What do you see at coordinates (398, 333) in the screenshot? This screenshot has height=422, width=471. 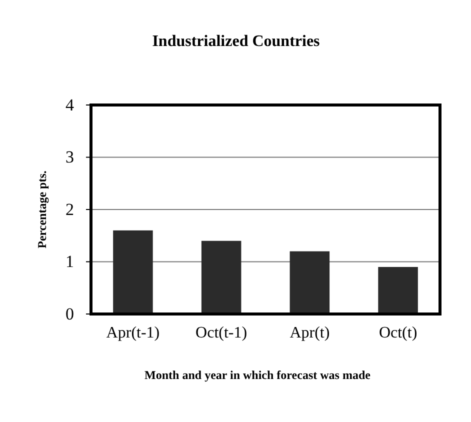 I see `x-tick-label: Oct(t)` at bounding box center [398, 333].